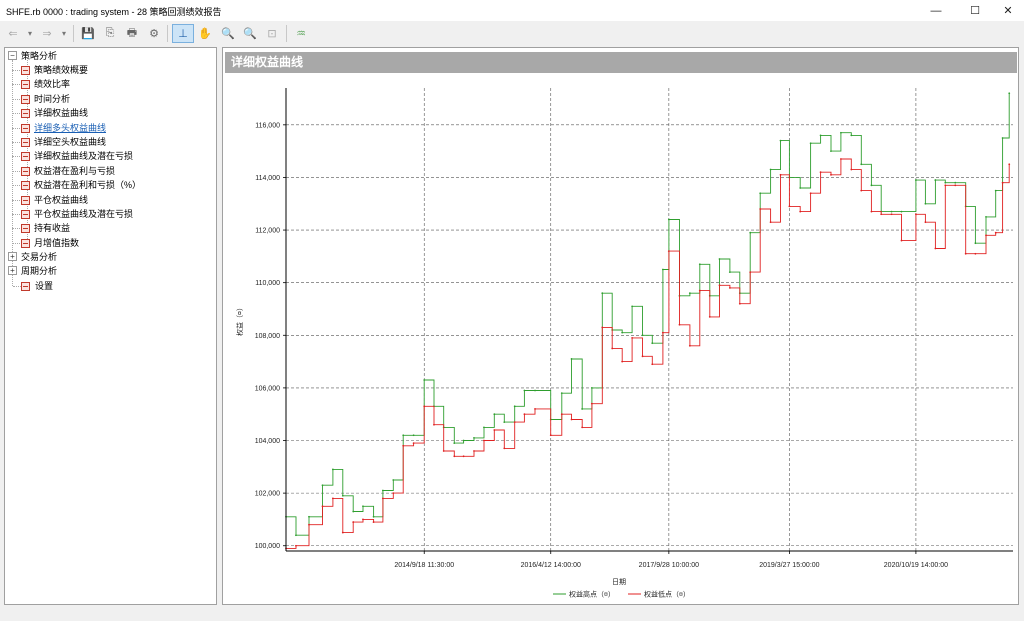  I want to click on y-tick-label: 106,000, so click(267, 388).